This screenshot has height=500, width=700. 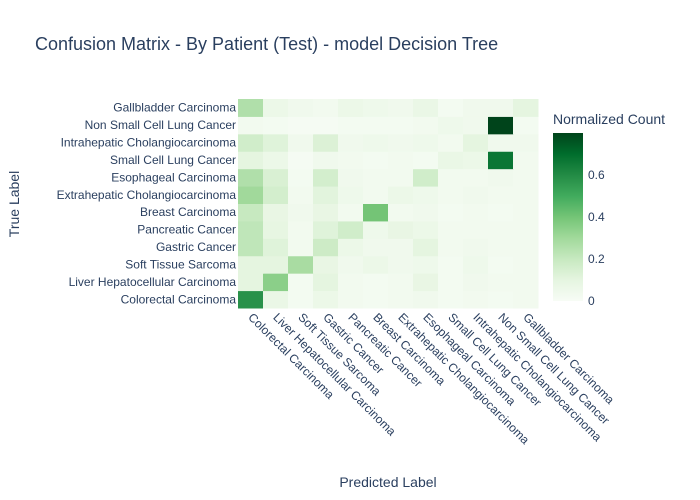 What do you see at coordinates (568, 217) in the screenshot?
I see `colorbar` at bounding box center [568, 217].